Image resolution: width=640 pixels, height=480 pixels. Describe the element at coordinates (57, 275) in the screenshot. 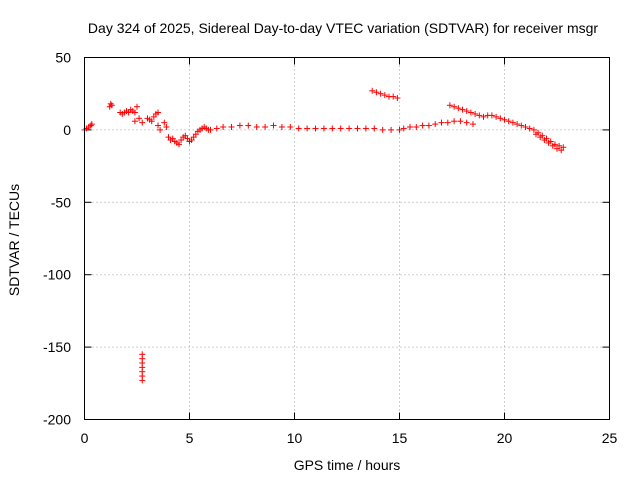

I see `y-tick-label: -100` at that location.